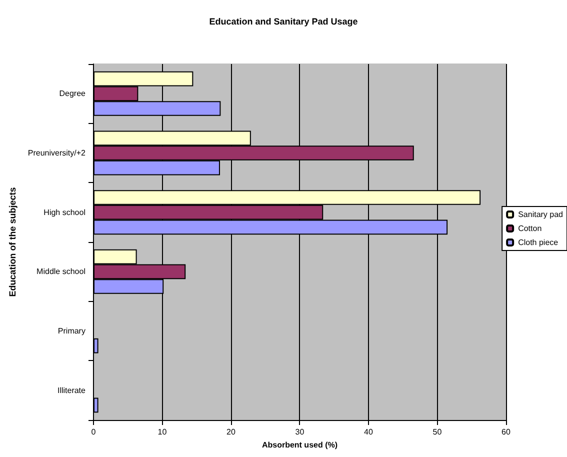 This screenshot has width=567, height=457. I want to click on y-tick-label: Degree, so click(72, 93).